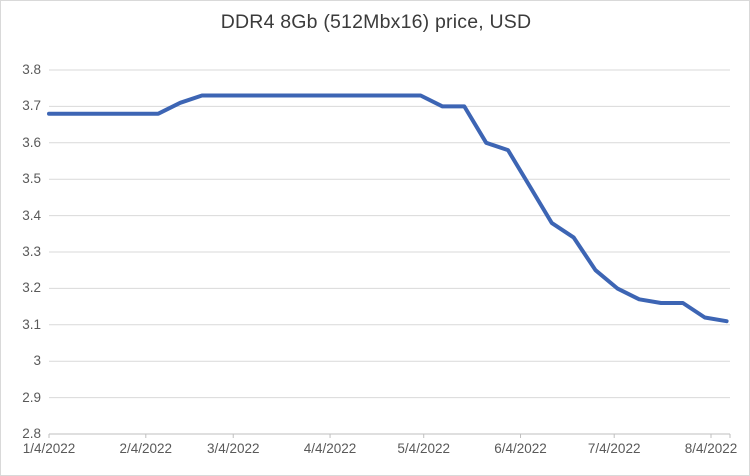  Describe the element at coordinates (37, 361) in the screenshot. I see `y-tick-label: 3` at that location.